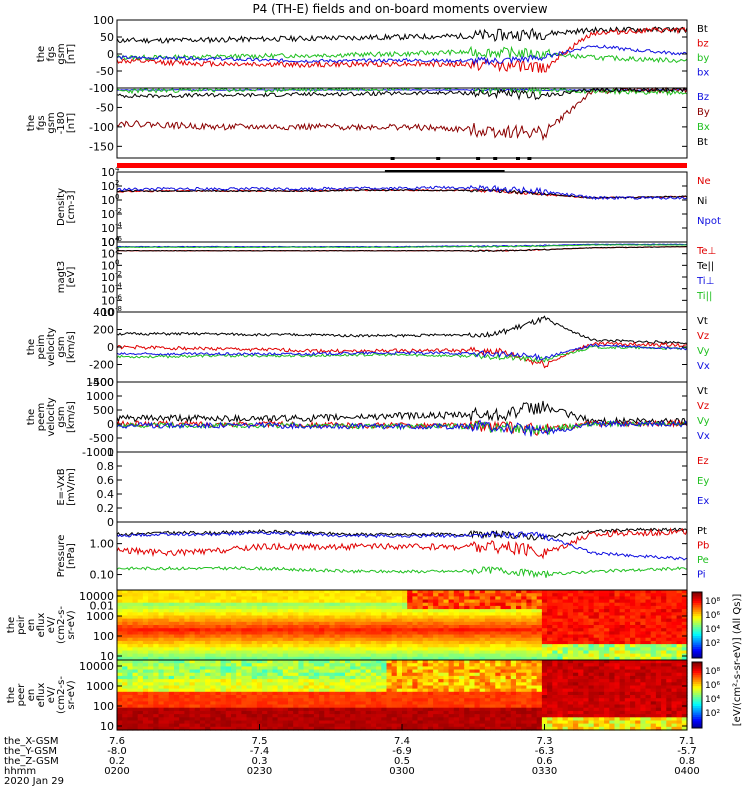 Image resolution: width=750 pixels, height=800 pixels. Describe the element at coordinates (100, 382) in the screenshot. I see `y-tick-label: 1500` at that location.